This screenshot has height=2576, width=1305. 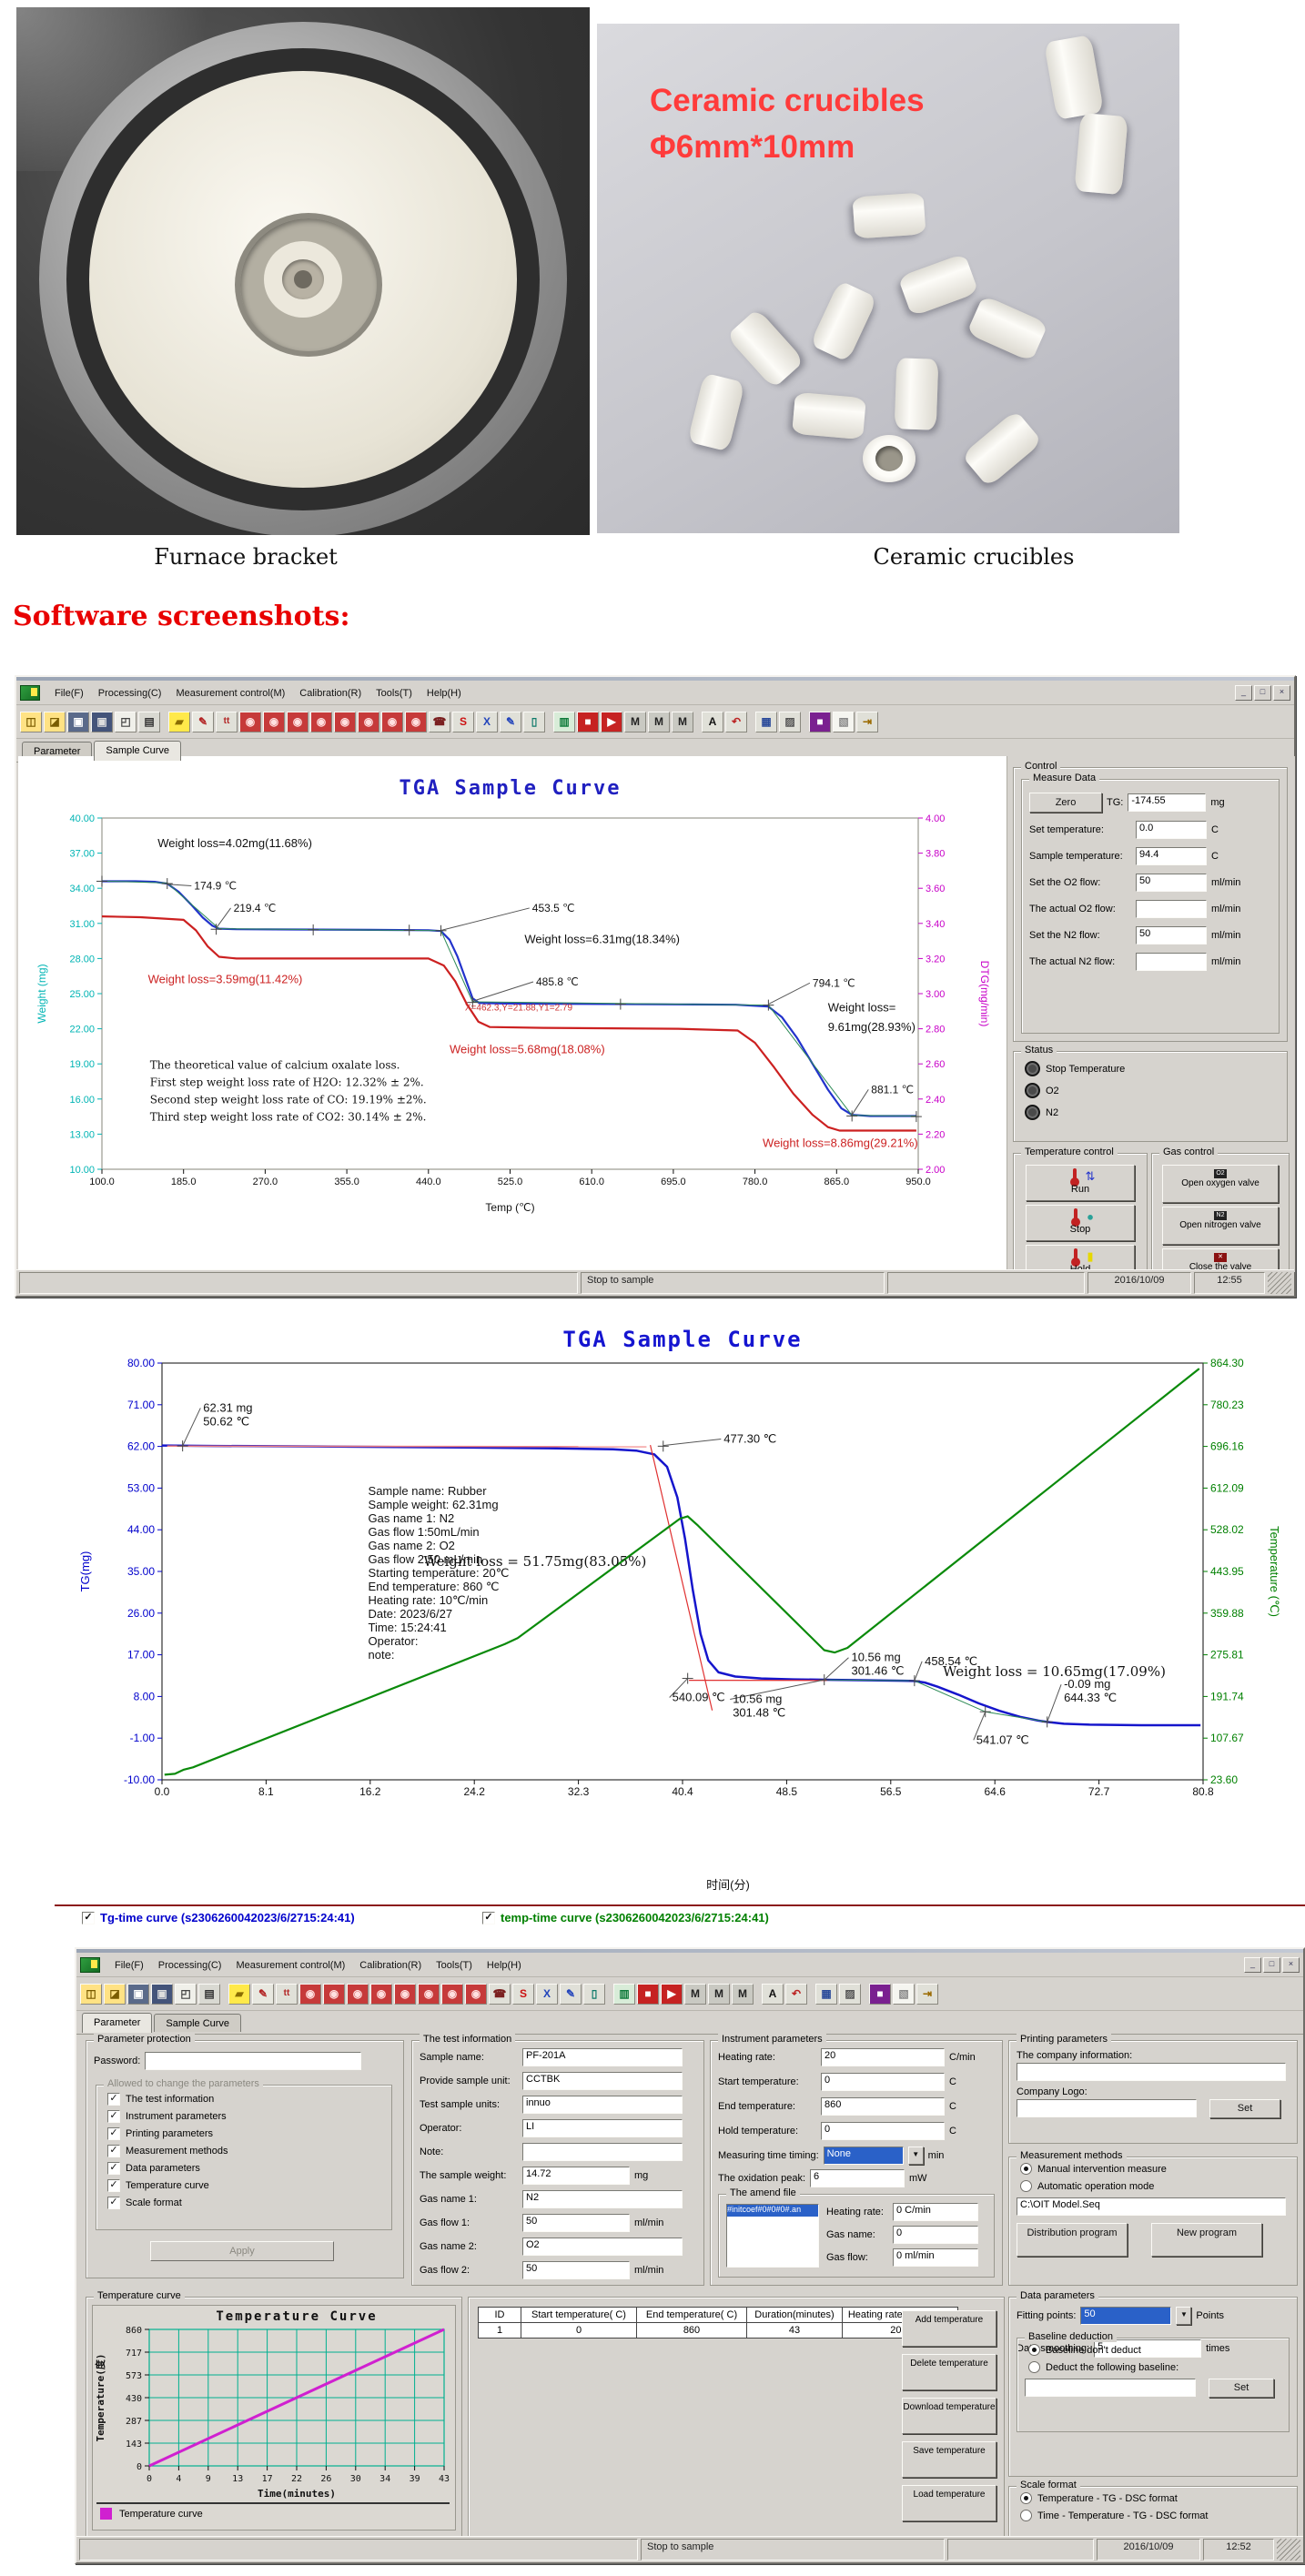 I want to click on baseline-field, so click(x=1110, y=2388).